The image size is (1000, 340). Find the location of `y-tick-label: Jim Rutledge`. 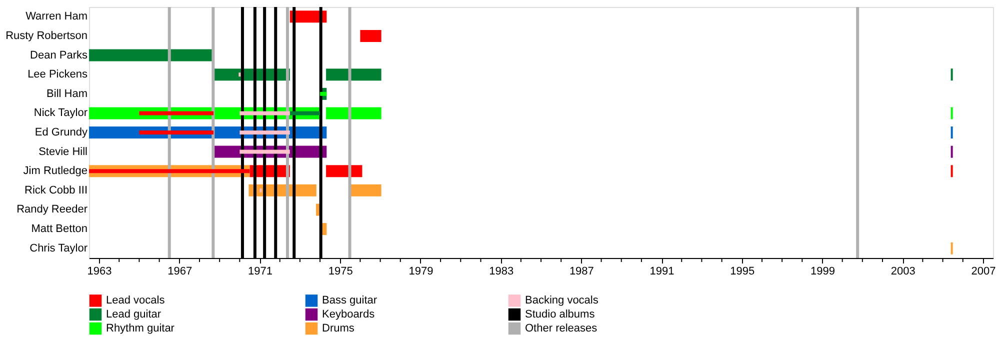

y-tick-label: Jim Rutledge is located at coordinates (55, 171).